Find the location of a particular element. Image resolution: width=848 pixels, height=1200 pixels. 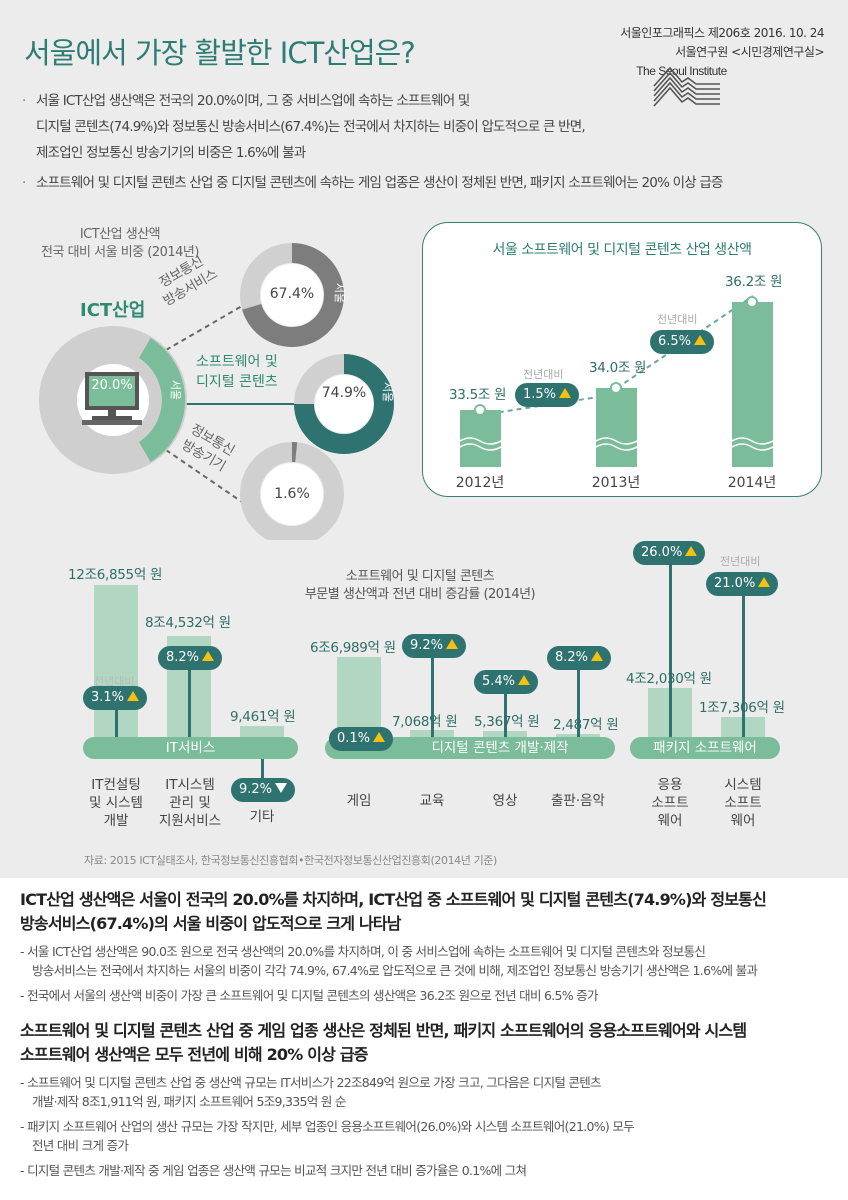

computer-monitor-icon is located at coordinates (112, 398).